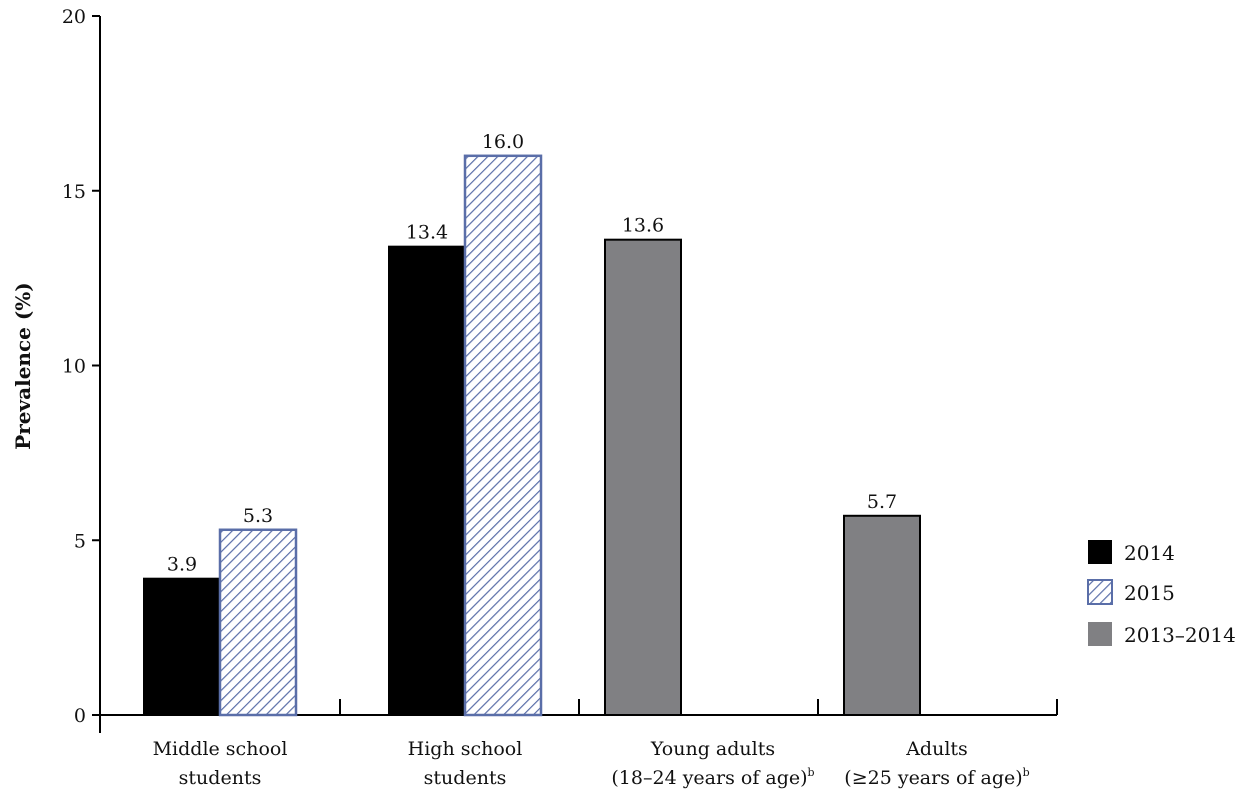  What do you see at coordinates (936, 749) in the screenshot?
I see `x-category-label-line1: Adults` at bounding box center [936, 749].